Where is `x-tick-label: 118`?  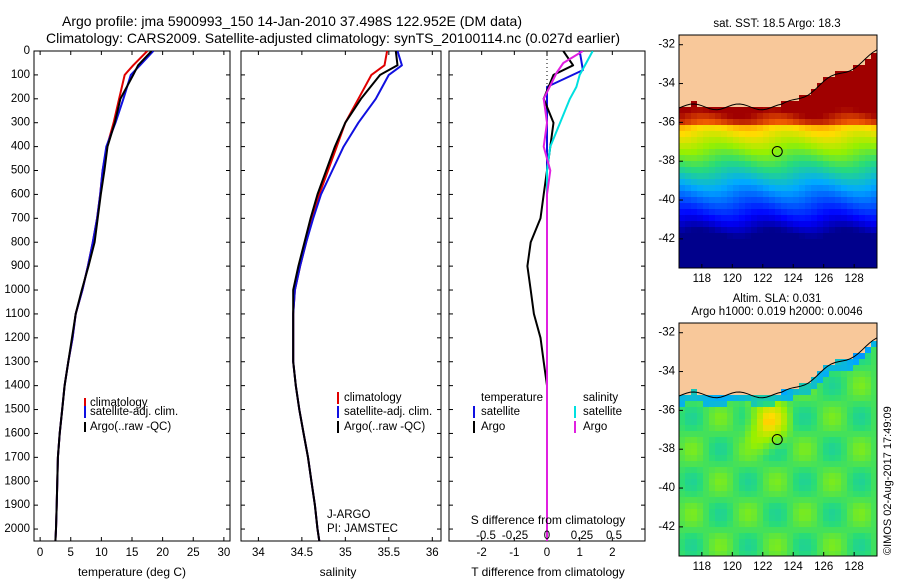 x-tick-label: 118 is located at coordinates (702, 567).